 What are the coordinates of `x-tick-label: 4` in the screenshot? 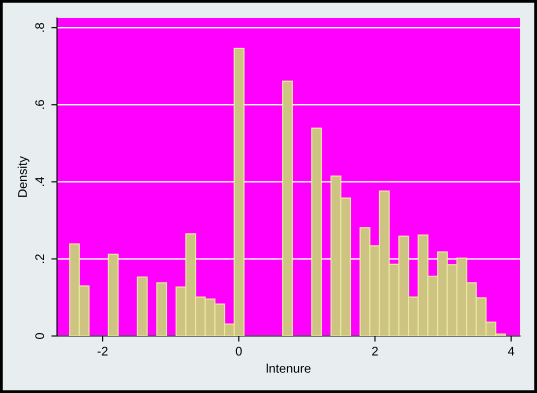 It's located at (511, 351).